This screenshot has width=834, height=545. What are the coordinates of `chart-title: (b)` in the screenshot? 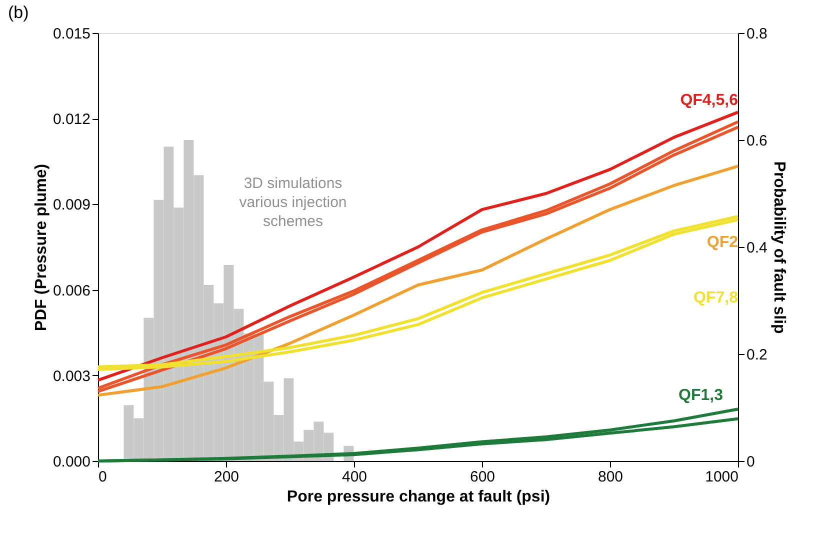 It's located at (18, 12).